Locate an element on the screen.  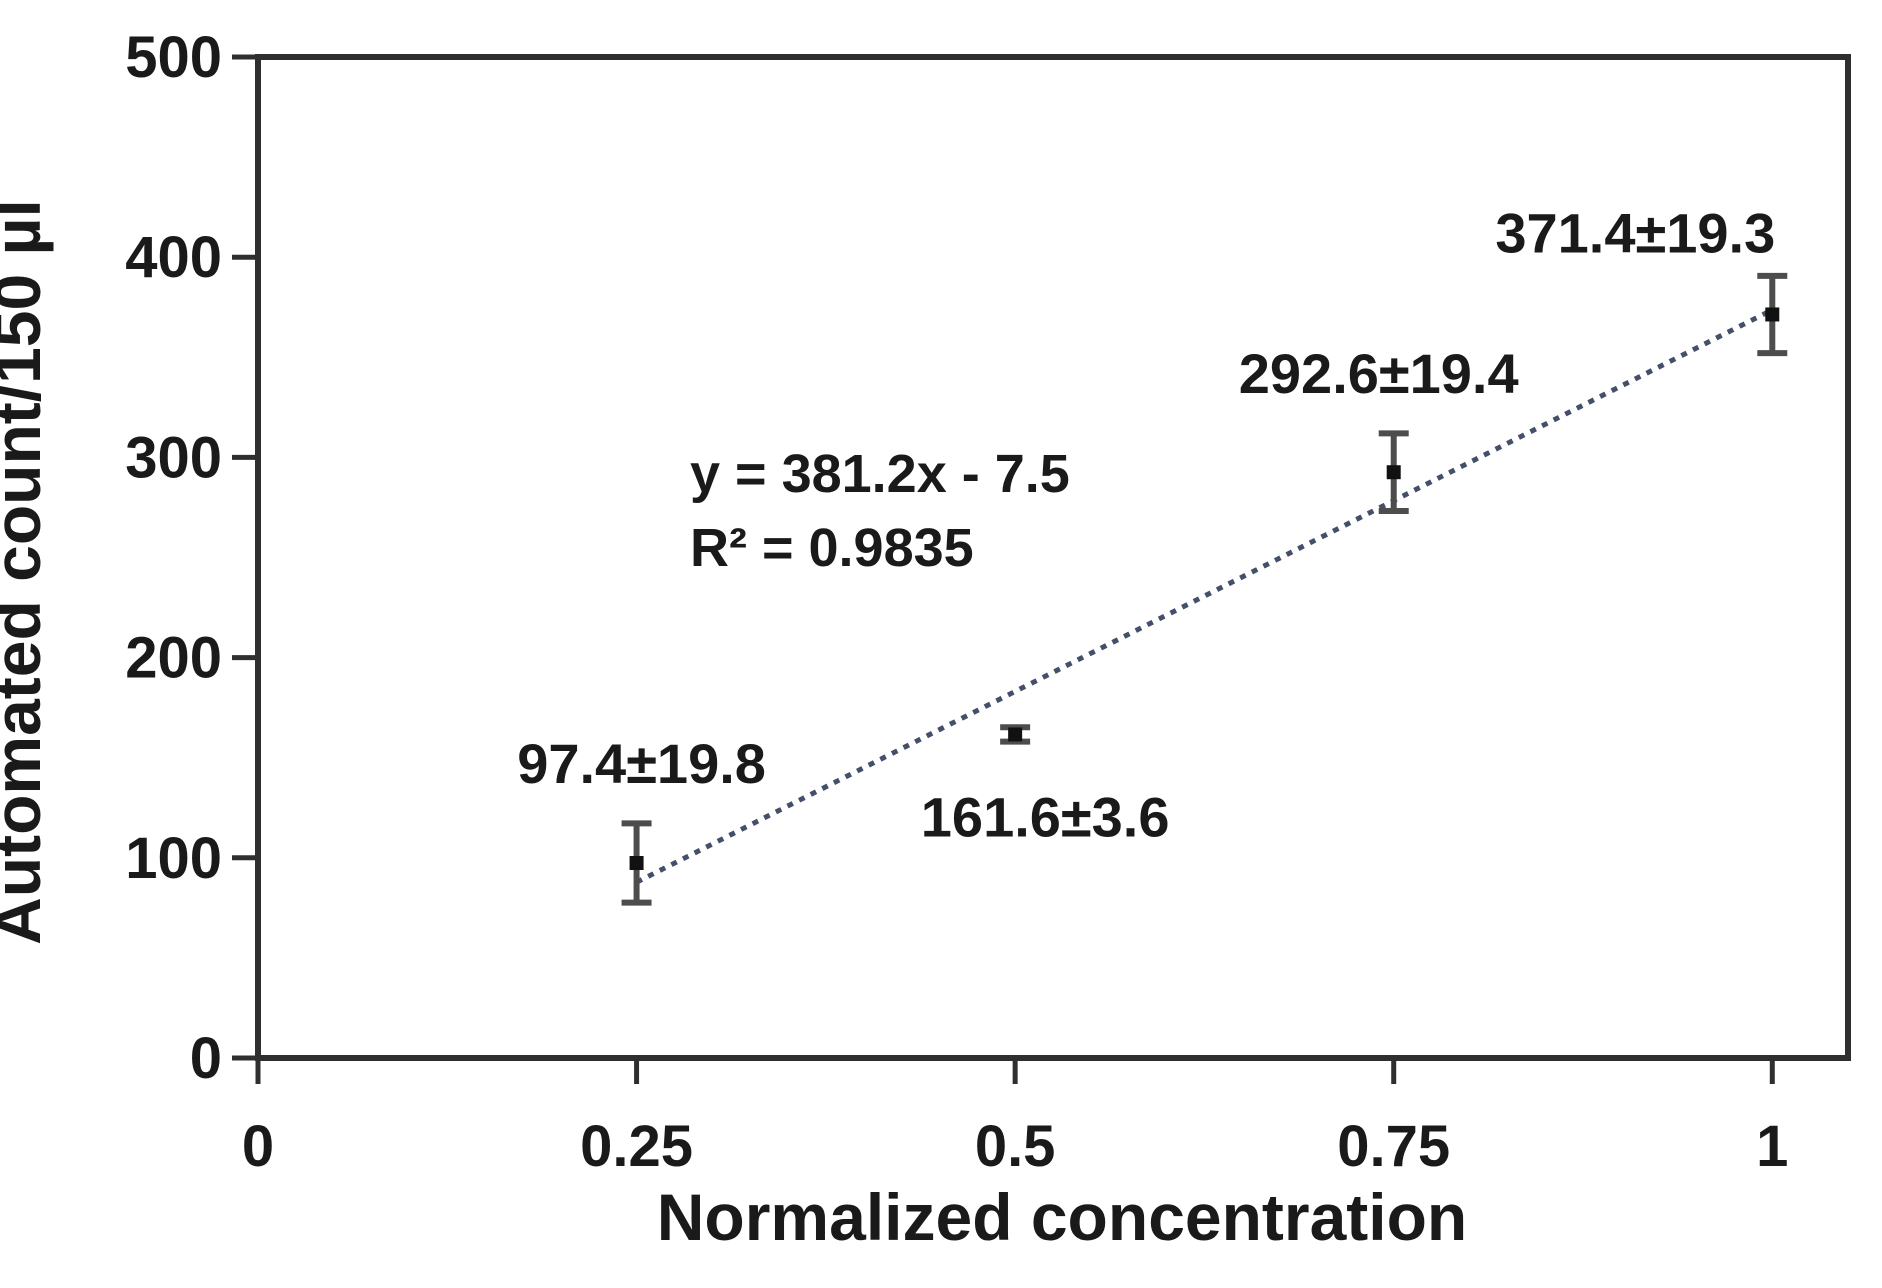
data-point-label: 161.6±3.6 is located at coordinates (1045, 816).